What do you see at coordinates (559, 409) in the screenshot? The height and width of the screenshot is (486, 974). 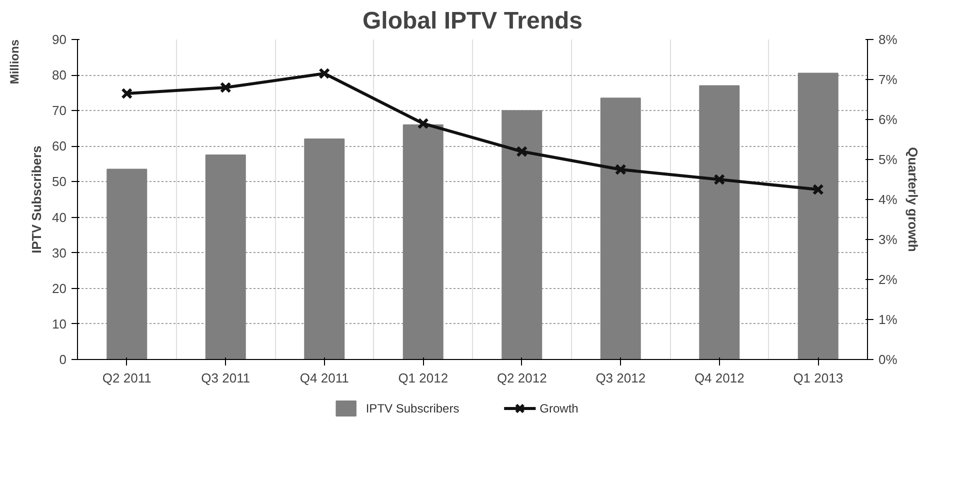 I see `legend-label: Growth` at bounding box center [559, 409].